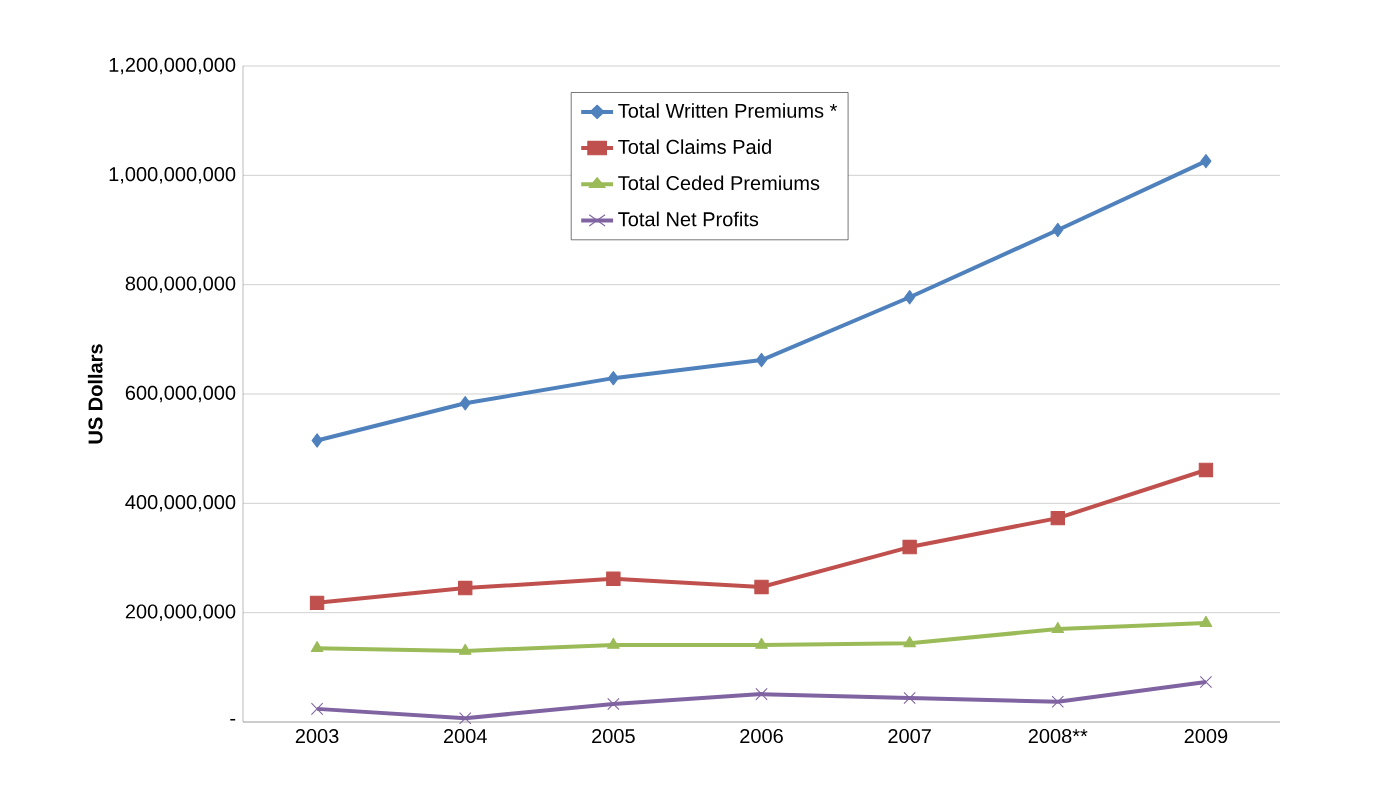  Describe the element at coordinates (694, 146) in the screenshot. I see `legend-label: Total Claims Paid` at that location.